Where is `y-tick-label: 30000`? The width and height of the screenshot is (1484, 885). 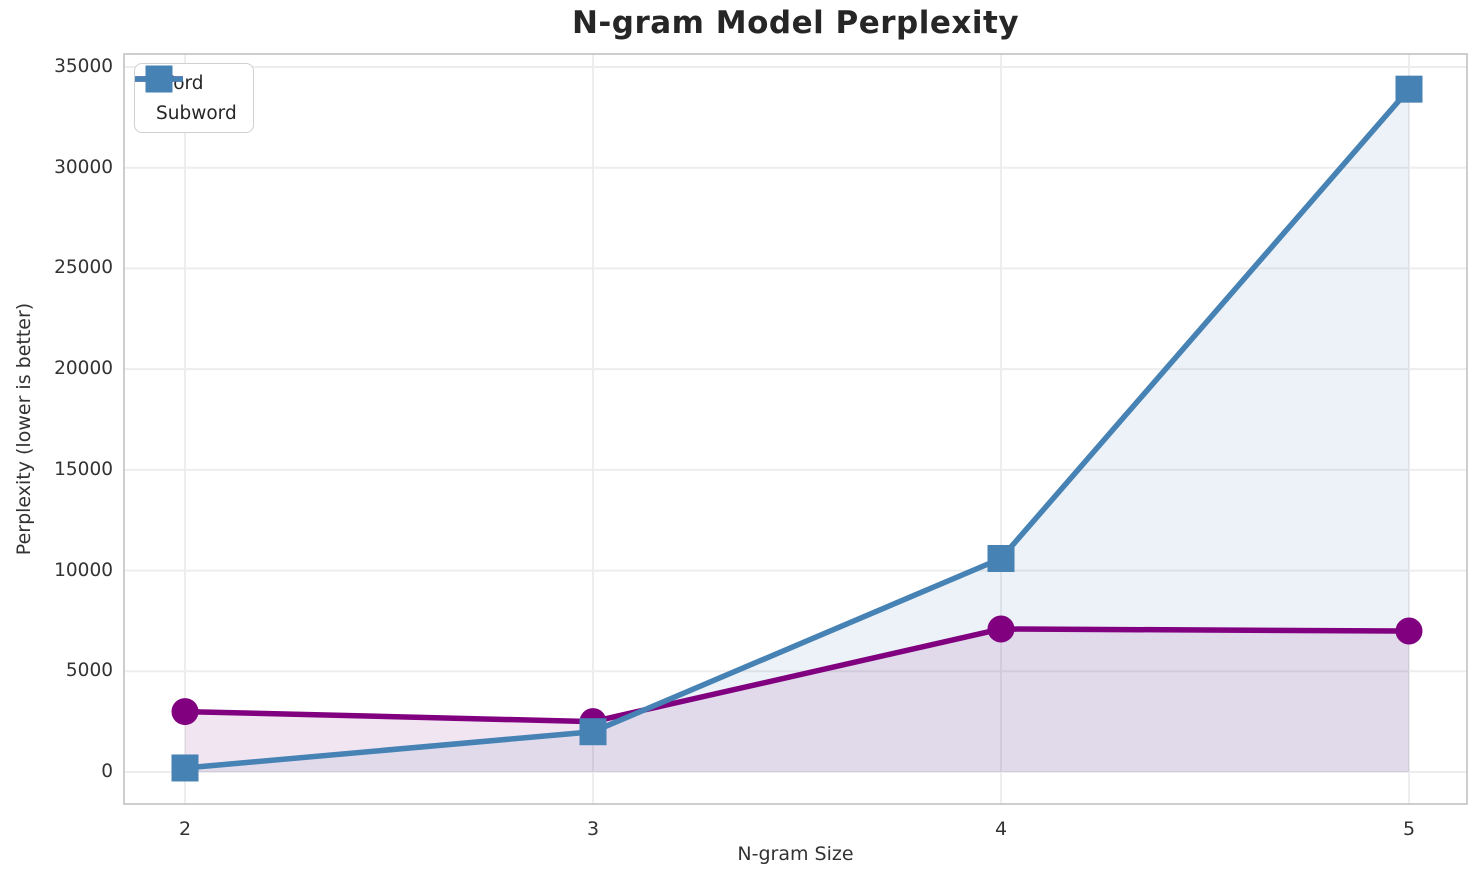 y-tick-label: 30000 is located at coordinates (83, 167).